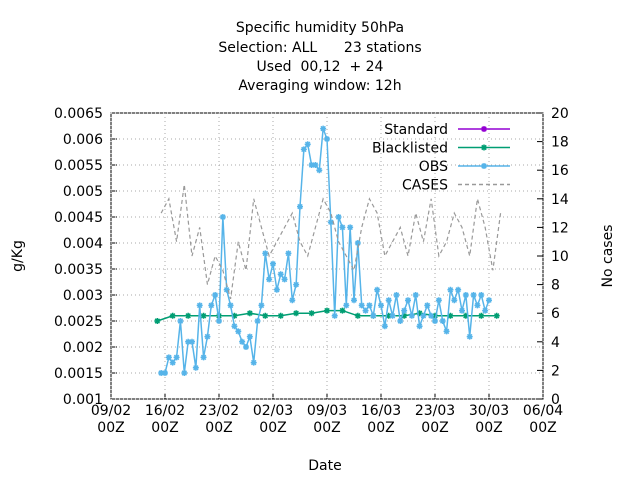 The image size is (640, 480). I want to click on title-line: Used 00,12 + 24, so click(320, 67).